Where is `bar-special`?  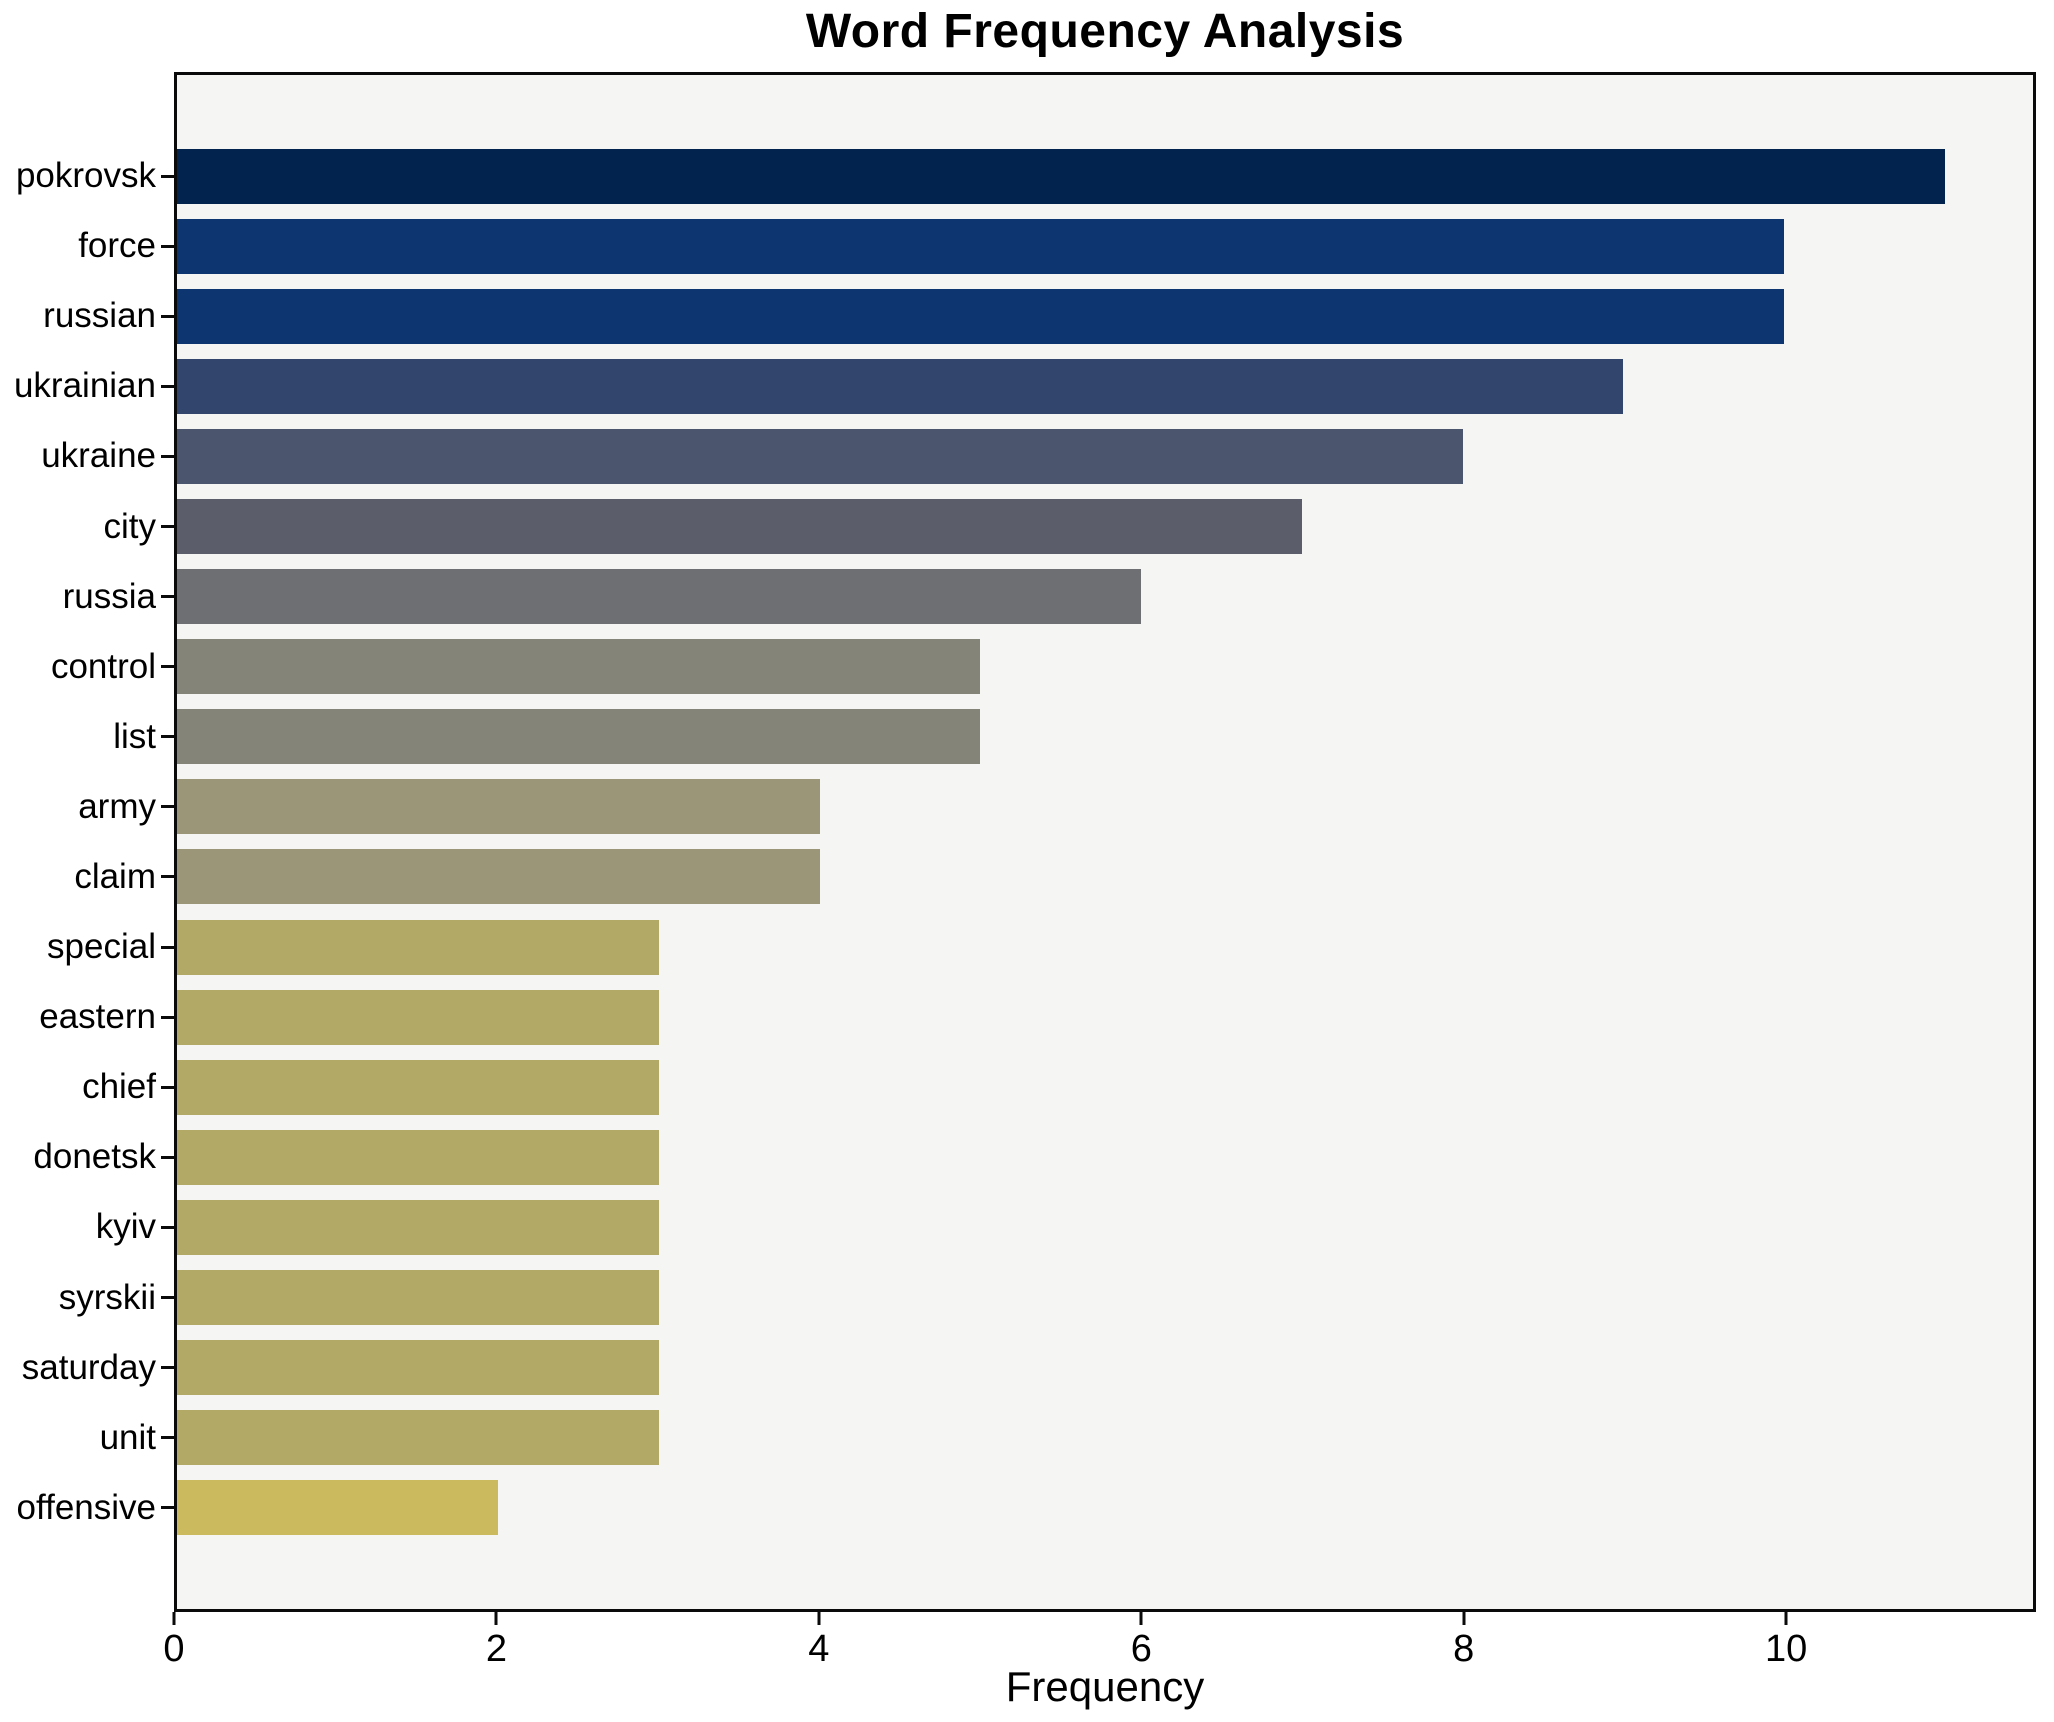
bar-special is located at coordinates (418, 947).